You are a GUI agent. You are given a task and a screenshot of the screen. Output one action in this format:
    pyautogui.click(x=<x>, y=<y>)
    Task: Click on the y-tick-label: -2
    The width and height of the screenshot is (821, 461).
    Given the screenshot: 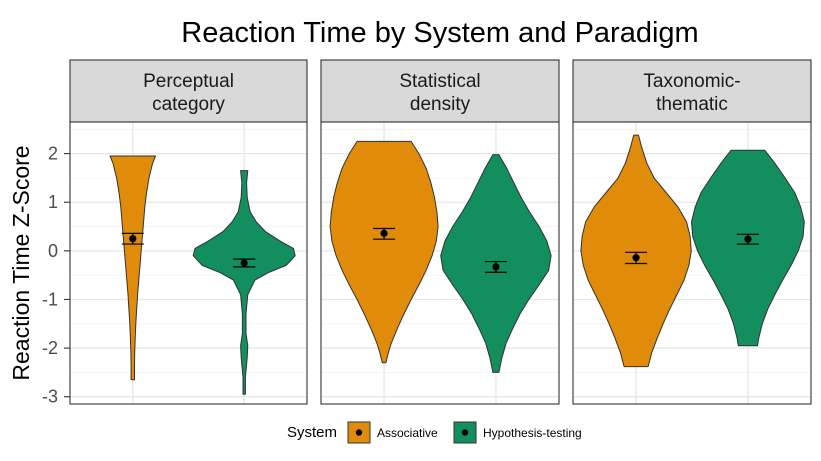 What is the action you would take?
    pyautogui.click(x=50, y=348)
    